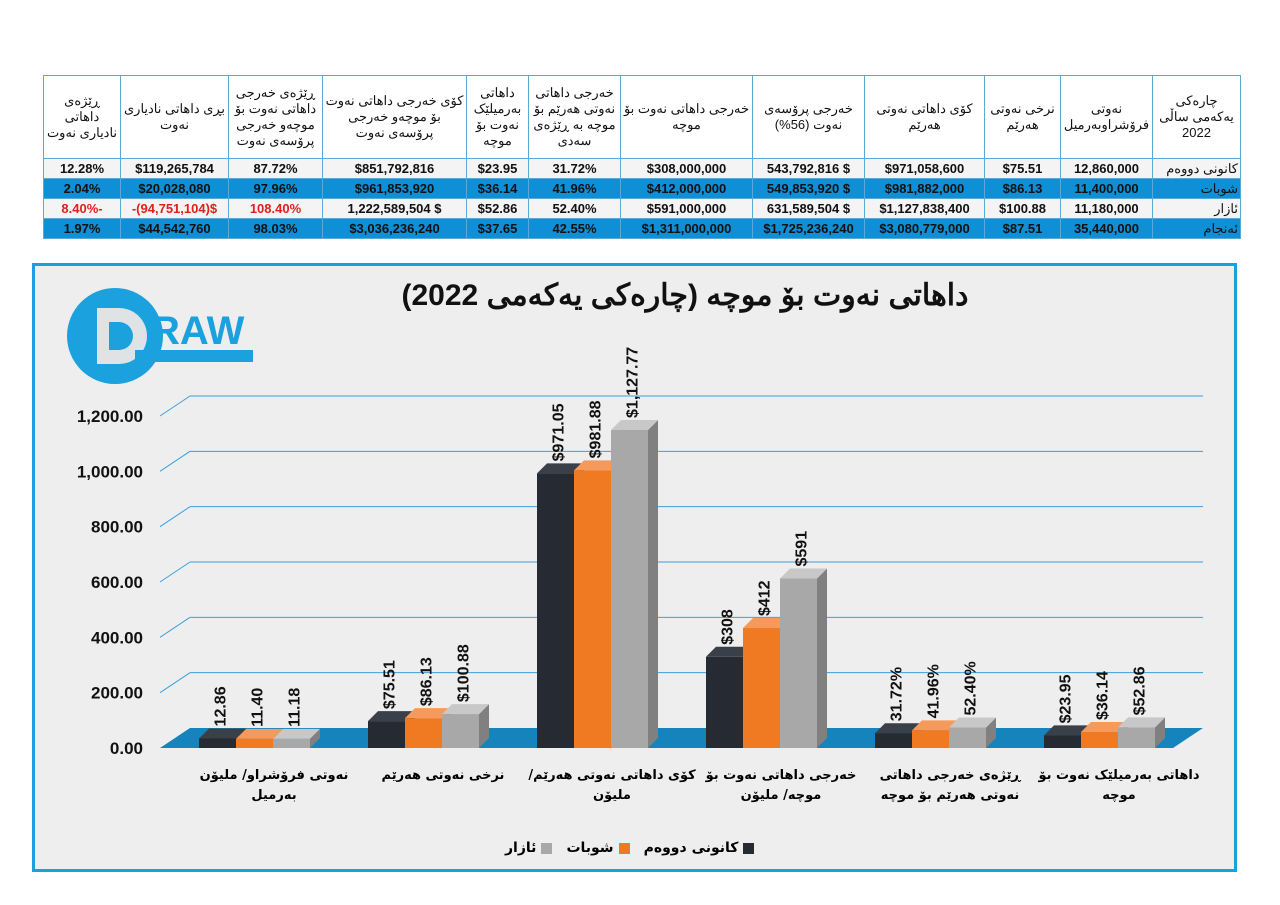  What do you see at coordinates (82, 168) in the screenshot?
I see `table-cell: 12.28%` at bounding box center [82, 168].